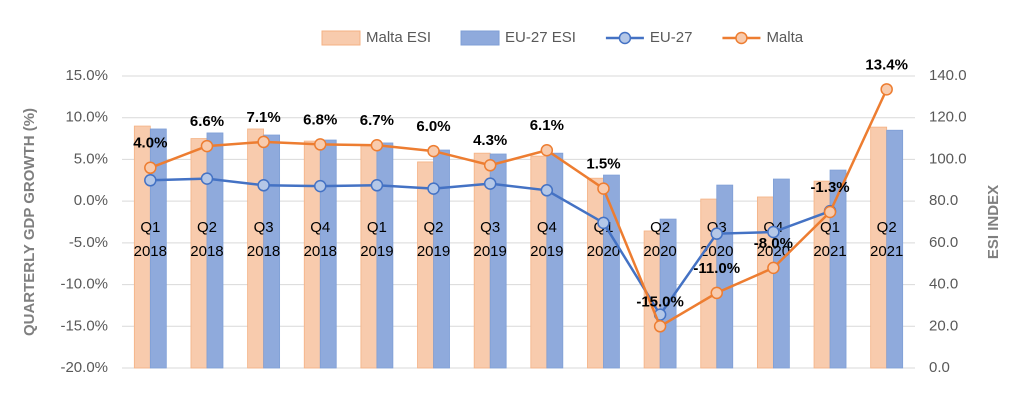 The height and width of the screenshot is (419, 1024). Describe the element at coordinates (784, 37) in the screenshot. I see `legend-label: Malta` at that location.